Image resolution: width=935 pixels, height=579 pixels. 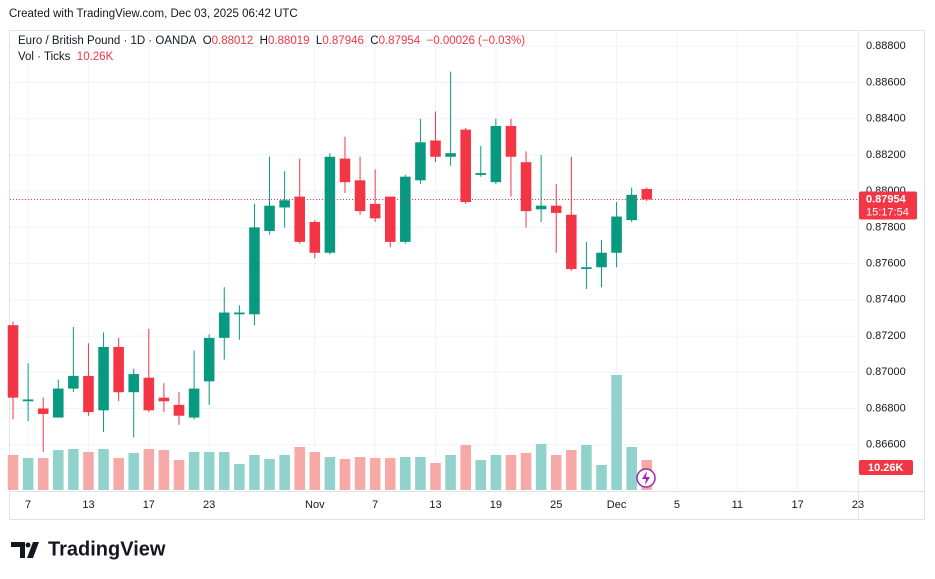 I want to click on ohlc-letter: H, so click(x=263, y=41).